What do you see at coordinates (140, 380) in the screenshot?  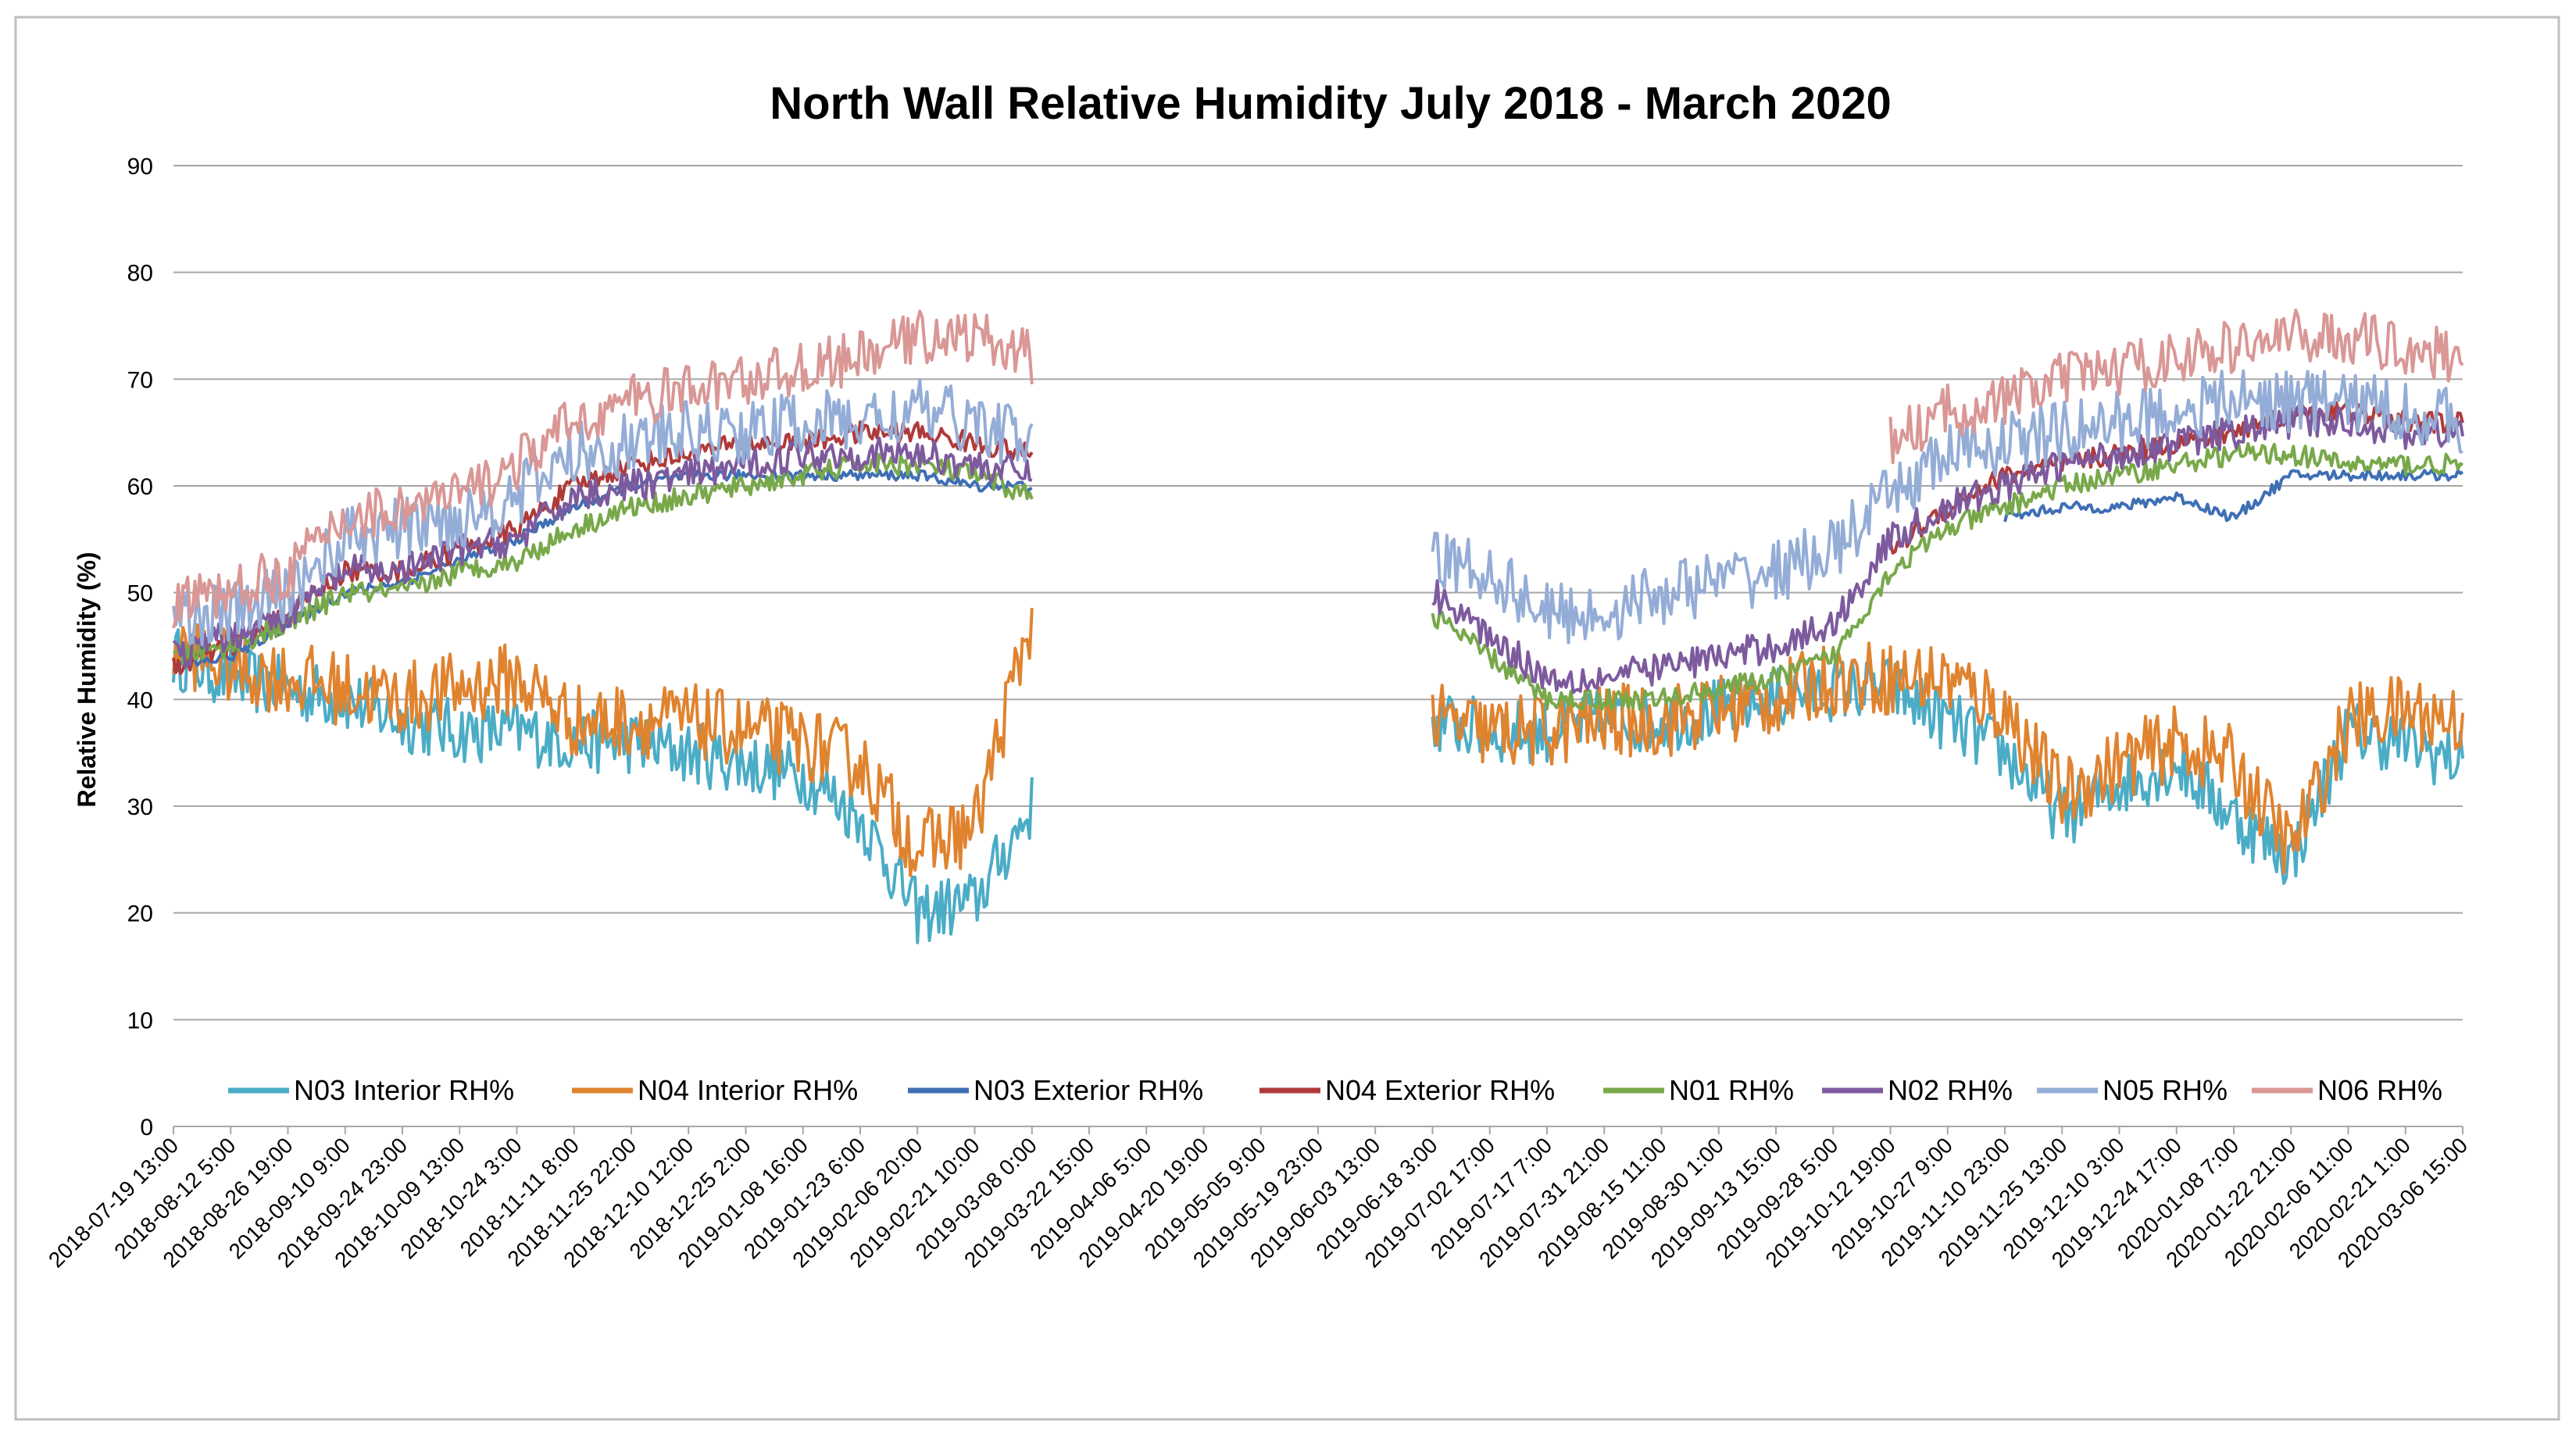 I see `y-tick-label: 70` at bounding box center [140, 380].